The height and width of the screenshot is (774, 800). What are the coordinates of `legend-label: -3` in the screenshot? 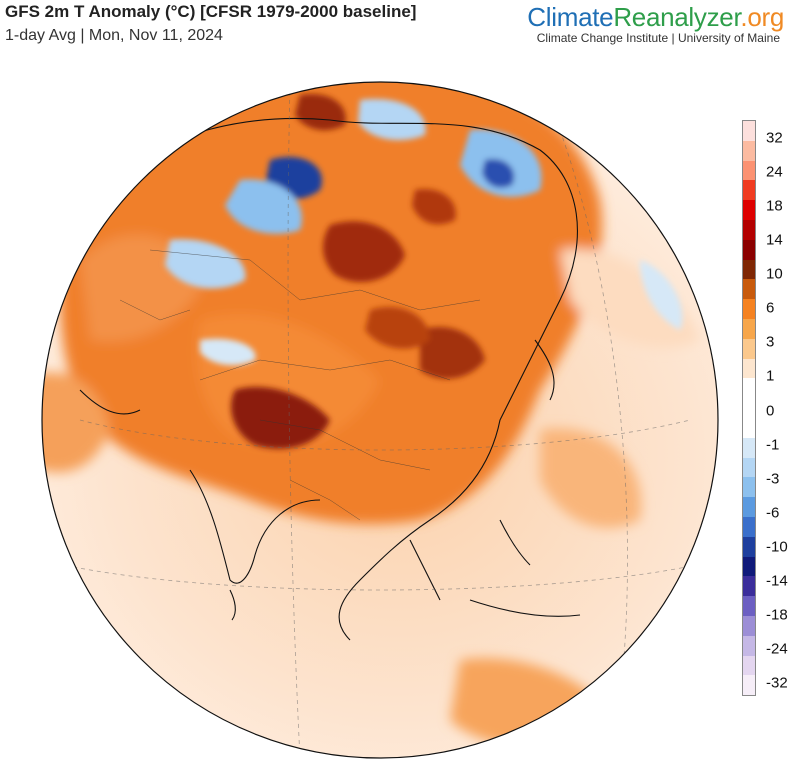 It's located at (773, 479).